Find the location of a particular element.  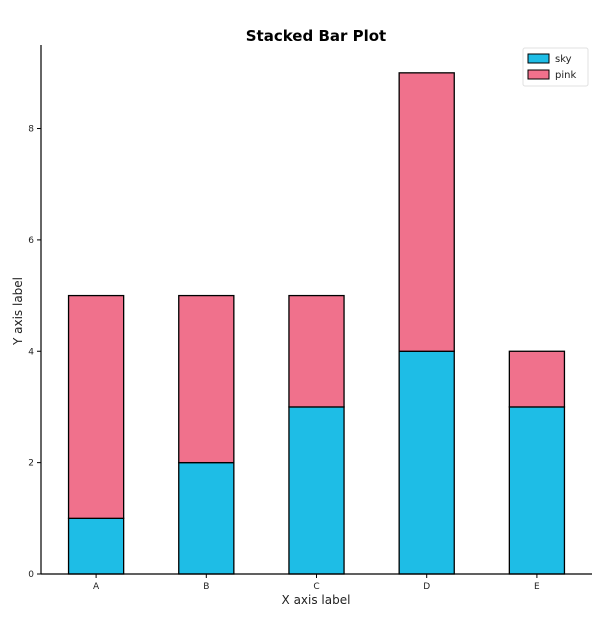

legend-label-sky: sky is located at coordinates (563, 59).